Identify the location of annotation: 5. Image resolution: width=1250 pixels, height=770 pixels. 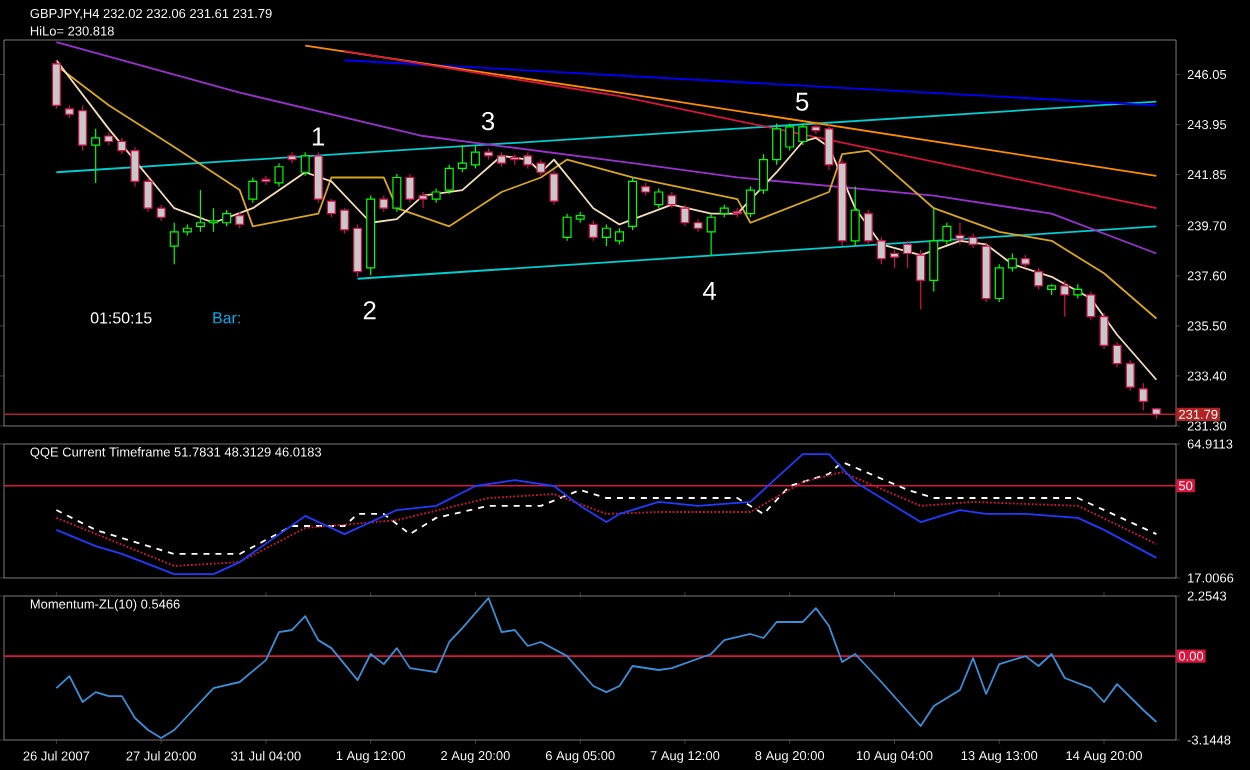
(802, 101).